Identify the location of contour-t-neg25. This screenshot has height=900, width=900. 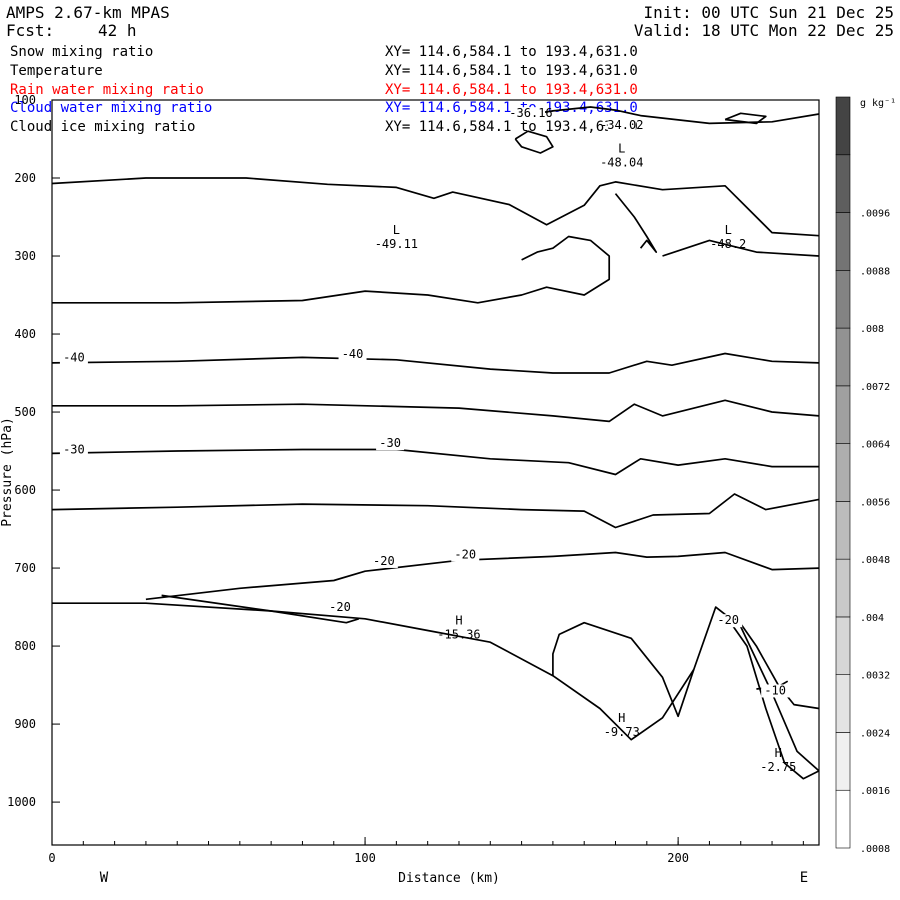
(435, 511).